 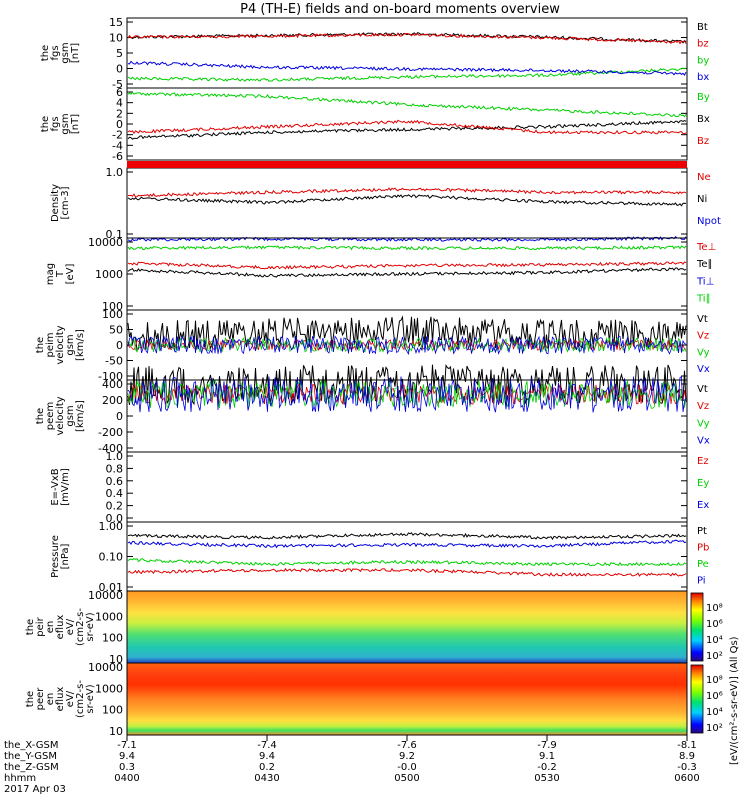 What do you see at coordinates (116, 659) in the screenshot?
I see `y-tick-label: 10` at bounding box center [116, 659].